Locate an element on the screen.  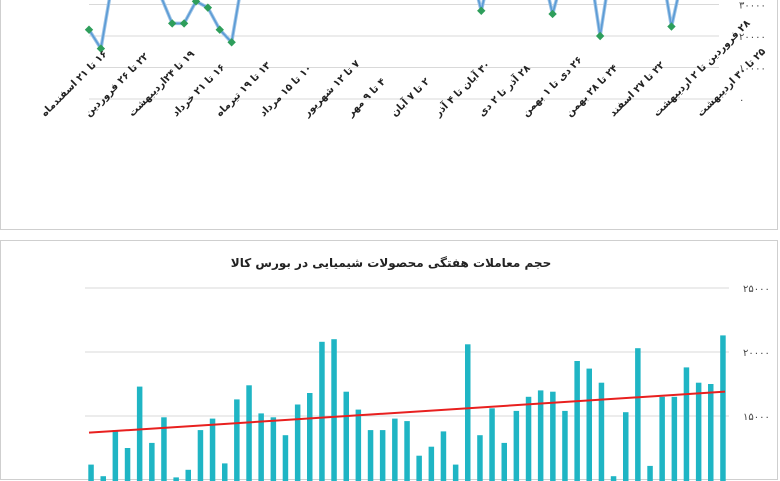
y-tick-label: ۰ is located at coordinates (741, 100).